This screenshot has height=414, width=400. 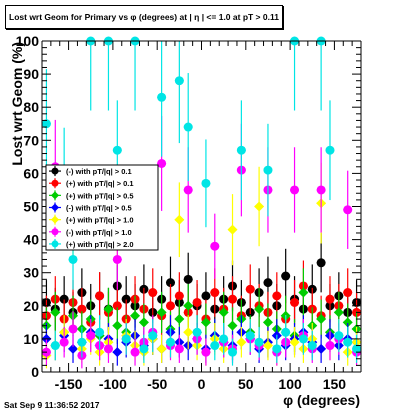 I want to click on x-tick-label: -150, so click(x=69, y=384).